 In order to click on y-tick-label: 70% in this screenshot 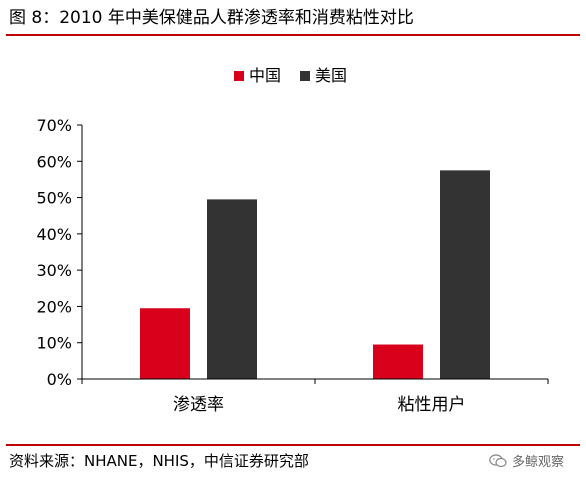, I will do `click(54, 125)`.